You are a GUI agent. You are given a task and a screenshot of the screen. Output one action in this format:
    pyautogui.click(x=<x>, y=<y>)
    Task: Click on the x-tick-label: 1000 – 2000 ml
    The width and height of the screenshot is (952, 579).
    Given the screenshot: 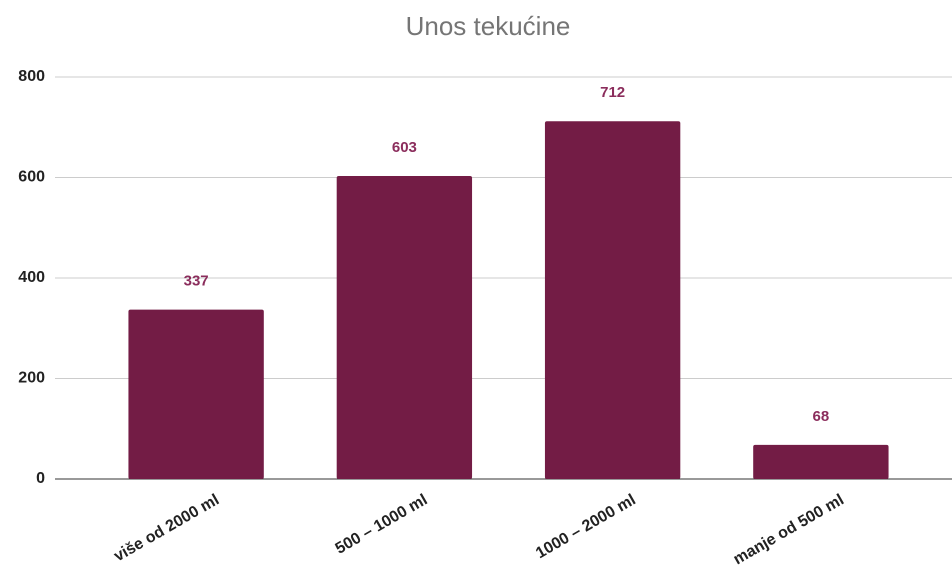 What is the action you would take?
    pyautogui.click(x=586, y=526)
    